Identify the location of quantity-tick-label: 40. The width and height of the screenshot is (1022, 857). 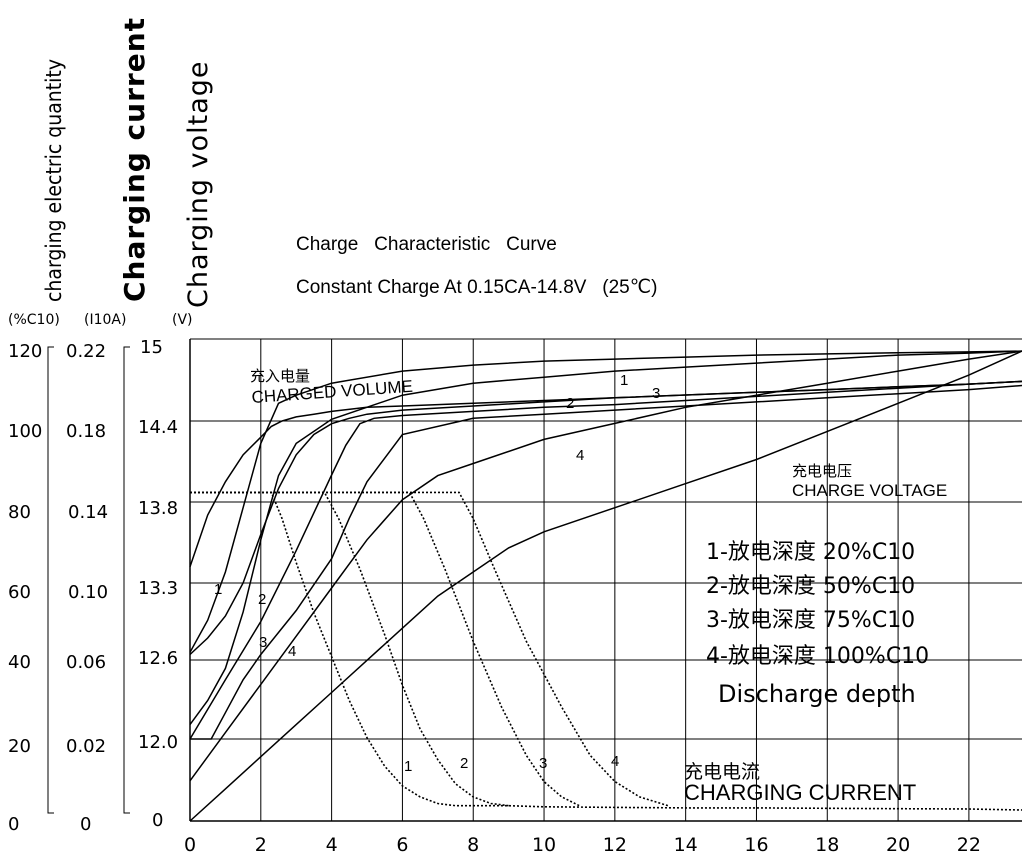
(19, 662).